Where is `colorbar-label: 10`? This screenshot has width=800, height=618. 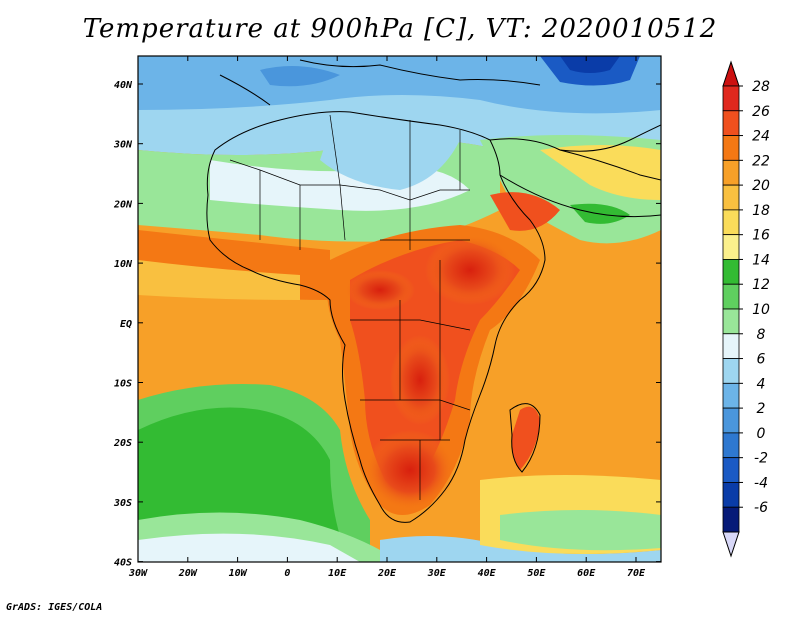
colorbar-label: 10 is located at coordinates (761, 310).